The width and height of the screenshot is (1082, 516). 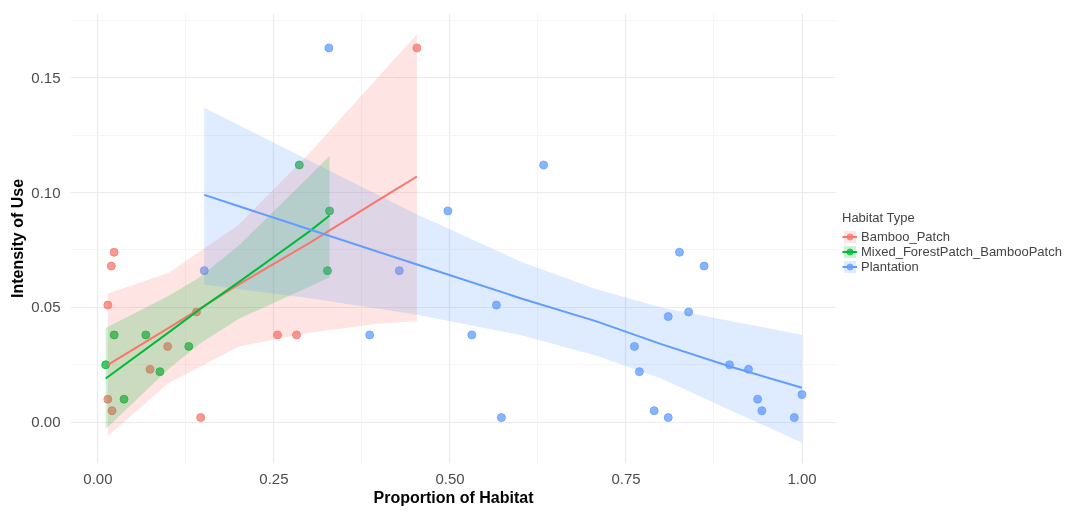 I want to click on legend-label: Plantation, so click(x=890, y=266).